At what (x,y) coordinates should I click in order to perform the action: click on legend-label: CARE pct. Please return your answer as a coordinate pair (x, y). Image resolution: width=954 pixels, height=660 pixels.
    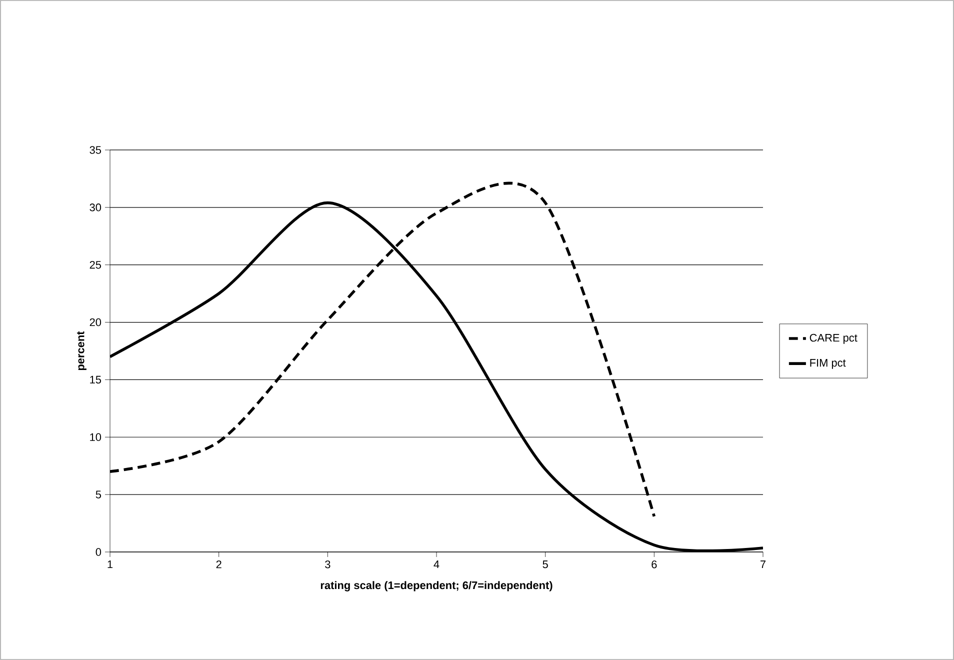
    Looking at the image, I should click on (834, 339).